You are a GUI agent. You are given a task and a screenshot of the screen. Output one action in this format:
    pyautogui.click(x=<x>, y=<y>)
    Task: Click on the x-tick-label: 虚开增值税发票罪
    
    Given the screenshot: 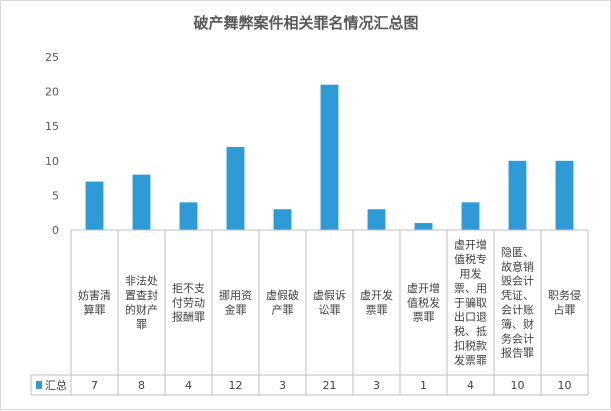 What is the action you would take?
    pyautogui.click(x=423, y=302)
    